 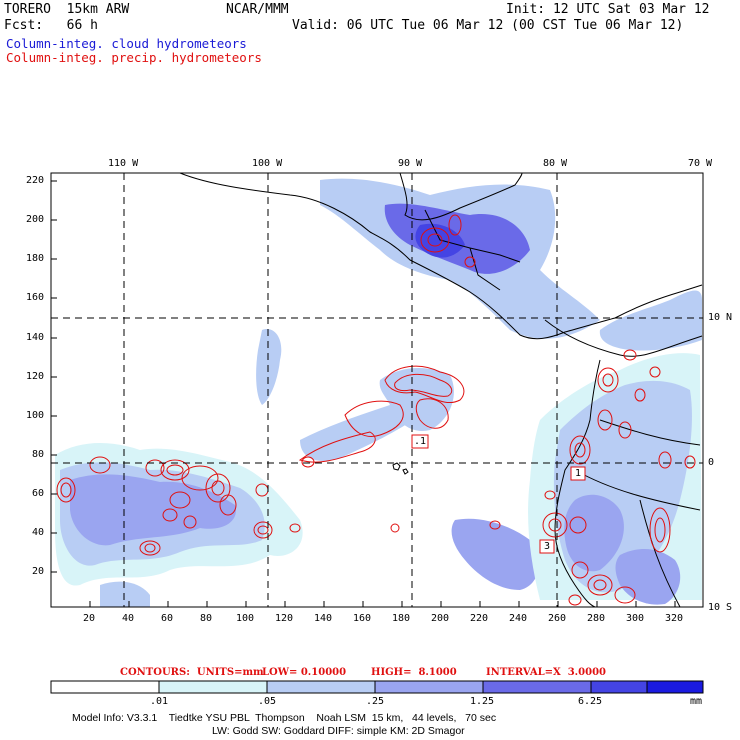 What do you see at coordinates (323, 618) in the screenshot?
I see `x-tick-label: 140` at bounding box center [323, 618].